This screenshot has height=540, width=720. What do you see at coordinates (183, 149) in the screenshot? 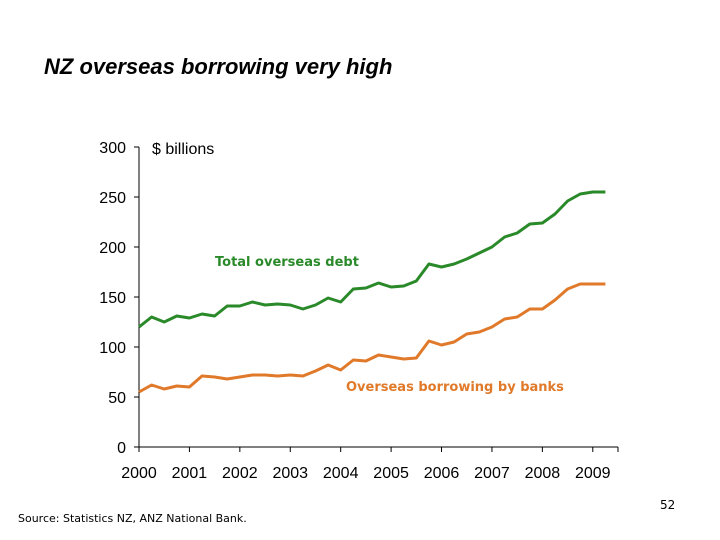
I see `unit-label: $ billions` at bounding box center [183, 149].